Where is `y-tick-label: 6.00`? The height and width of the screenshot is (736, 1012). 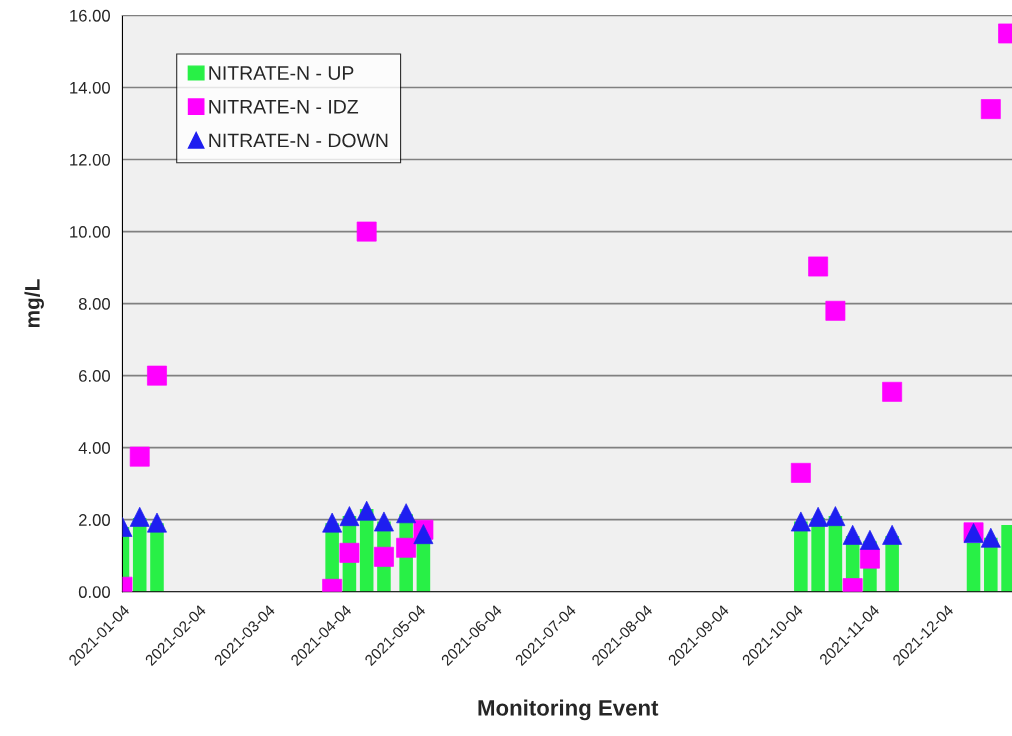 y-tick-label: 6.00 is located at coordinates (94, 376).